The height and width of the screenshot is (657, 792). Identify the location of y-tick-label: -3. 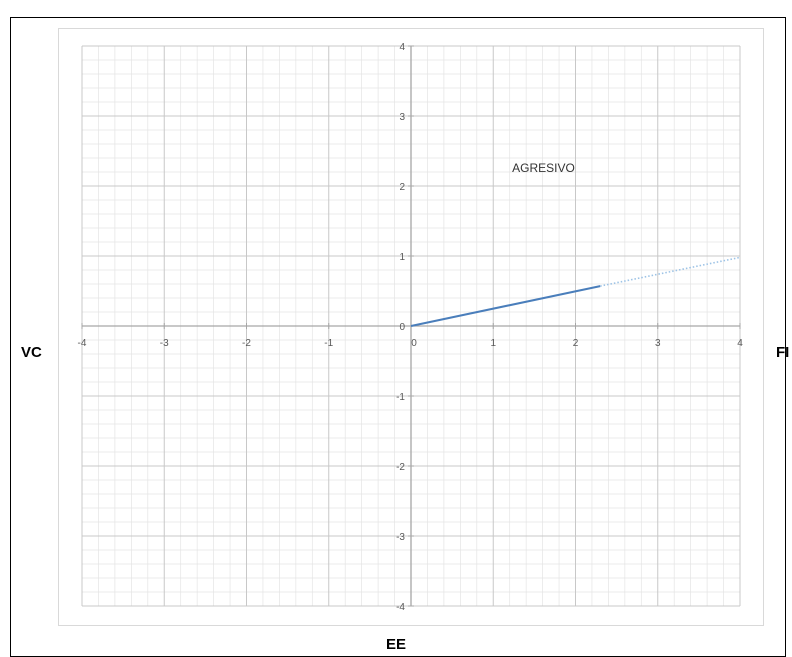
(400, 537).